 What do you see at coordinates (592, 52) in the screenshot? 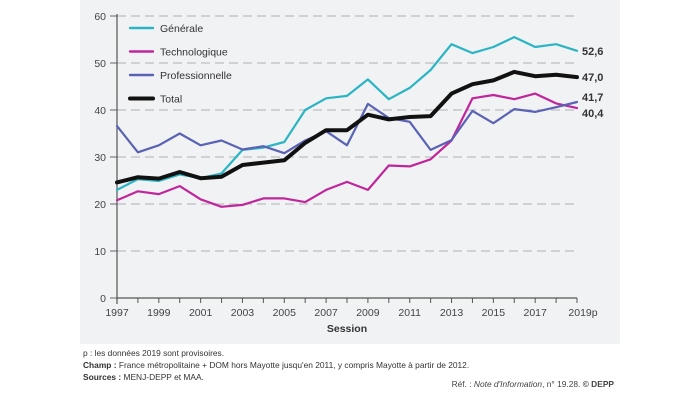
I see `end-label-generale: 52,6` at bounding box center [592, 52].